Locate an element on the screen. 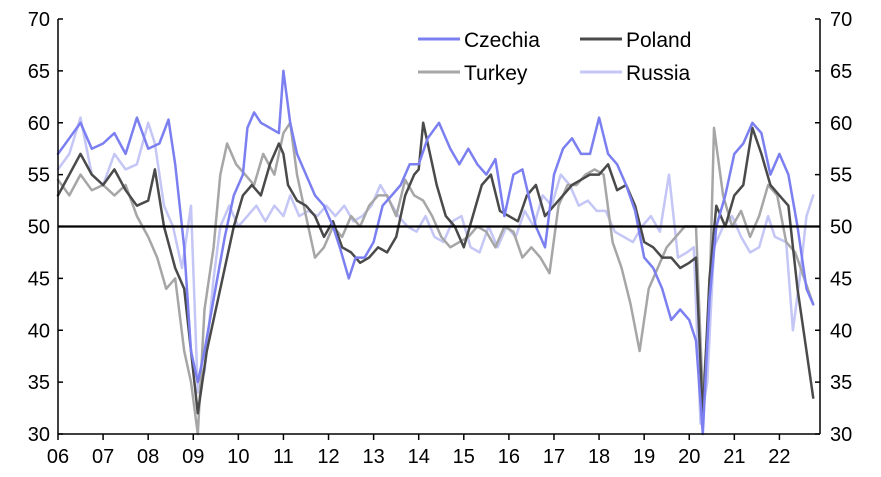 The height and width of the screenshot is (477, 881). y-tick-label-left: 50 is located at coordinates (39, 228).